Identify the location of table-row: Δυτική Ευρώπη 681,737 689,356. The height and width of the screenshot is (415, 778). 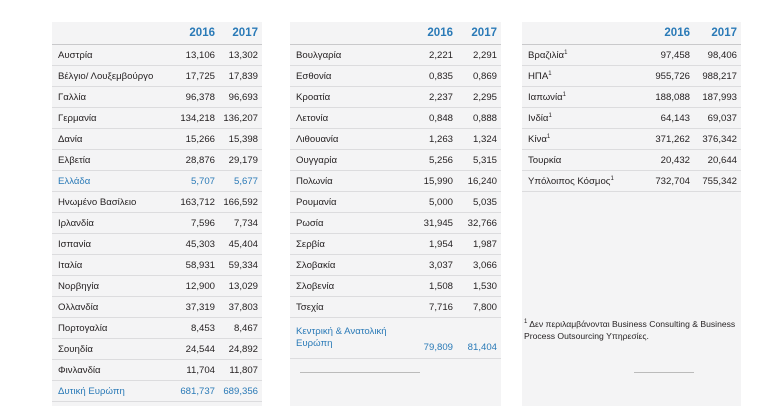
(157, 391).